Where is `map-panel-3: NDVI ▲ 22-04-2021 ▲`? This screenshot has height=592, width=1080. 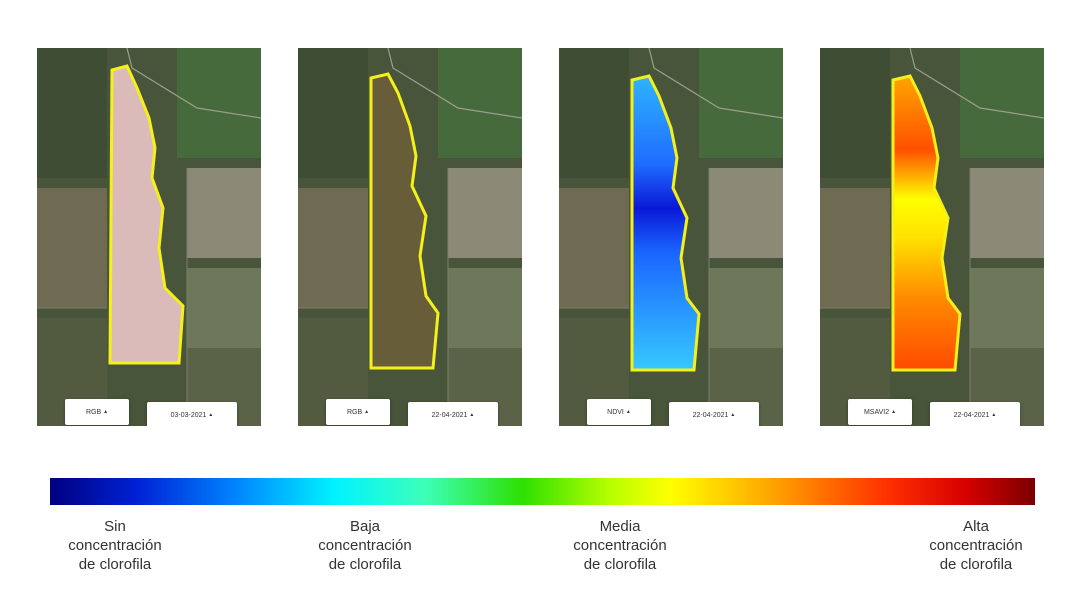
map-panel-3: NDVI ▲ 22-04-2021 ▲ is located at coordinates (671, 237).